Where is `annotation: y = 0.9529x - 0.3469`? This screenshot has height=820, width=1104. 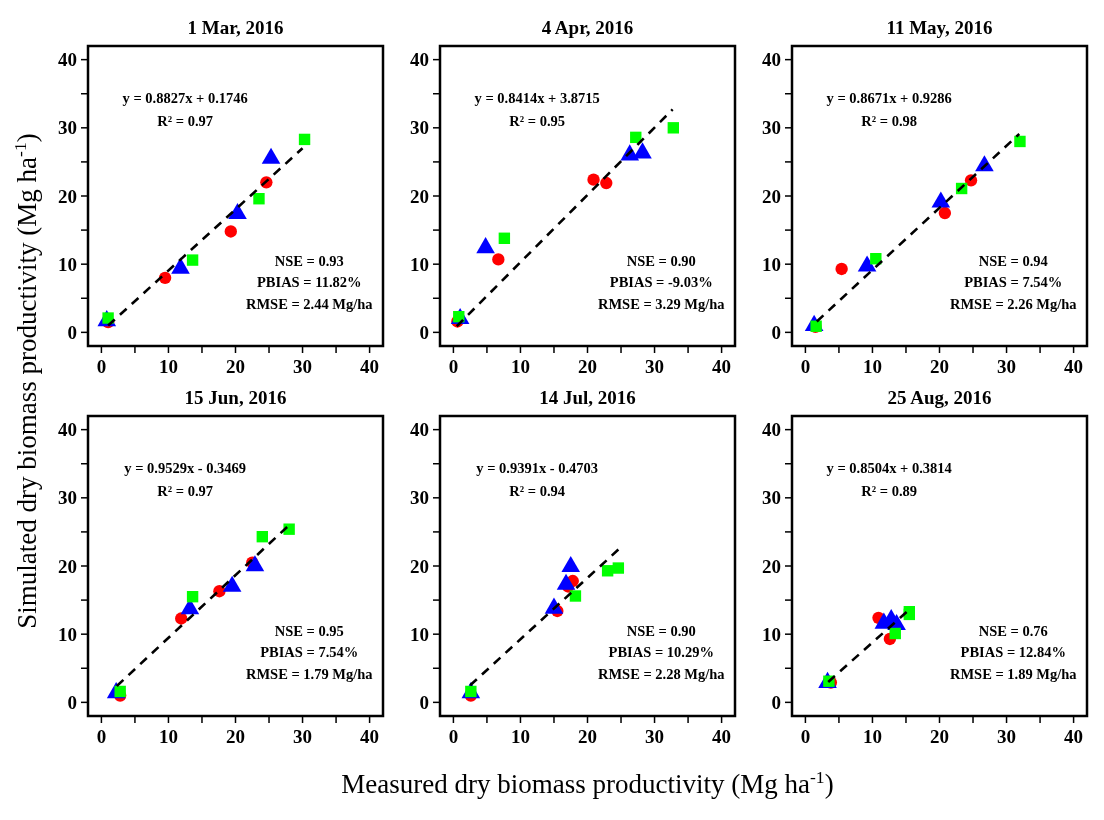 annotation: y = 0.9529x - 0.3469 is located at coordinates (185, 468).